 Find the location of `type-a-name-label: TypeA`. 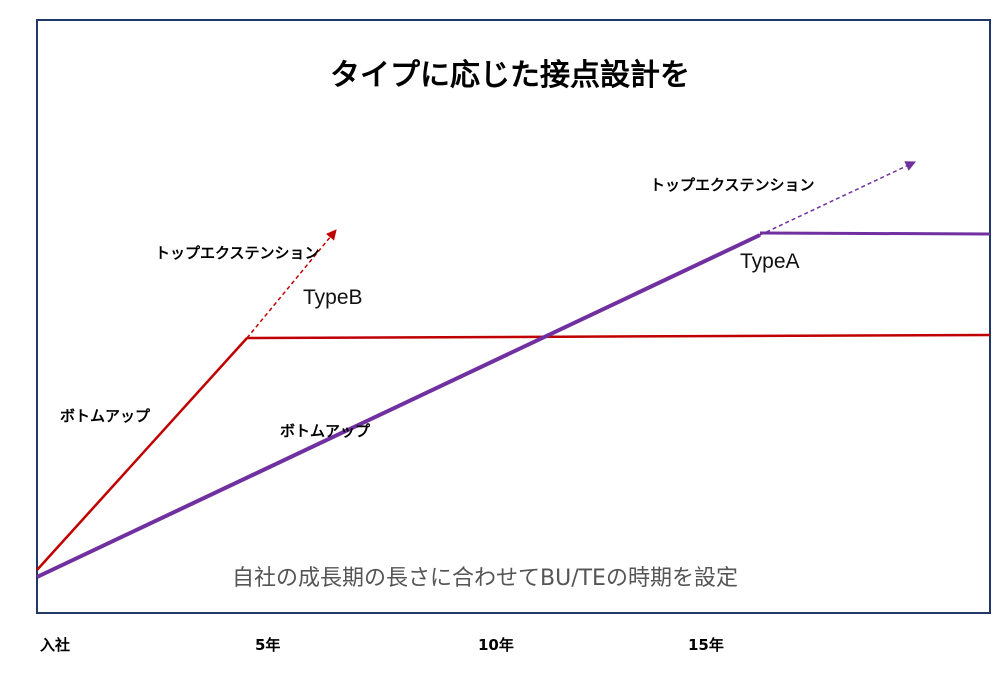

type-a-name-label: TypeA is located at coordinates (770, 261).